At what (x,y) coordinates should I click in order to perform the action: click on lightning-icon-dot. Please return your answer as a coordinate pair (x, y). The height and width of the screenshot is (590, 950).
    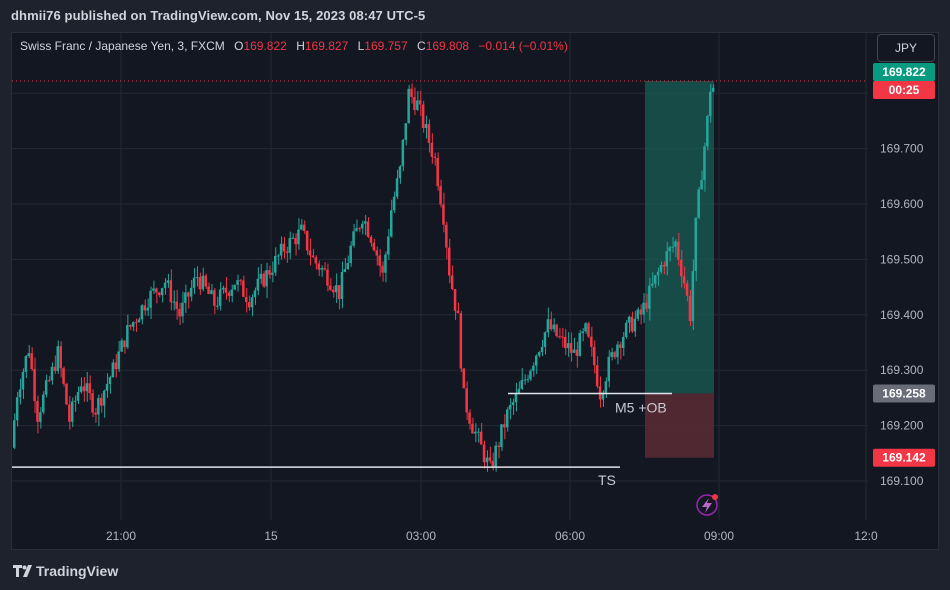
    Looking at the image, I should click on (715, 497).